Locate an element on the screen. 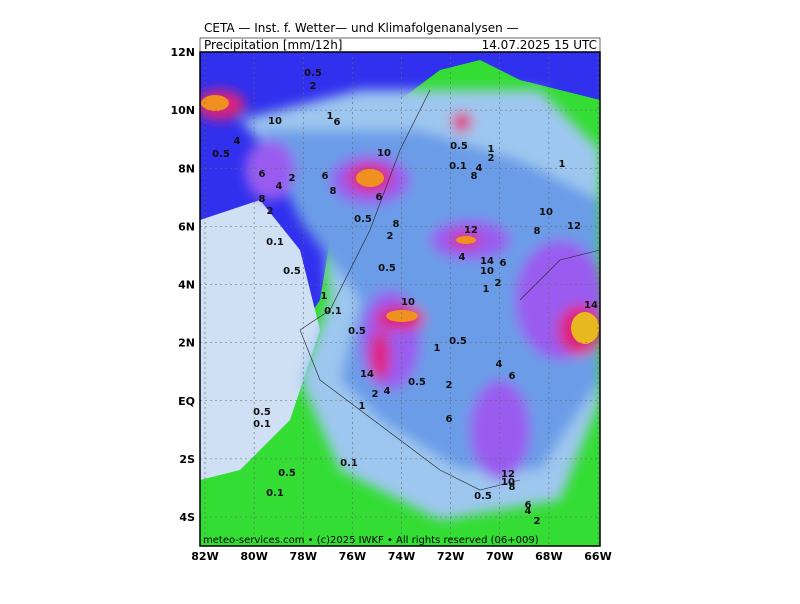 This screenshot has height=604, width=800. lon-label: 70W is located at coordinates (499, 556).